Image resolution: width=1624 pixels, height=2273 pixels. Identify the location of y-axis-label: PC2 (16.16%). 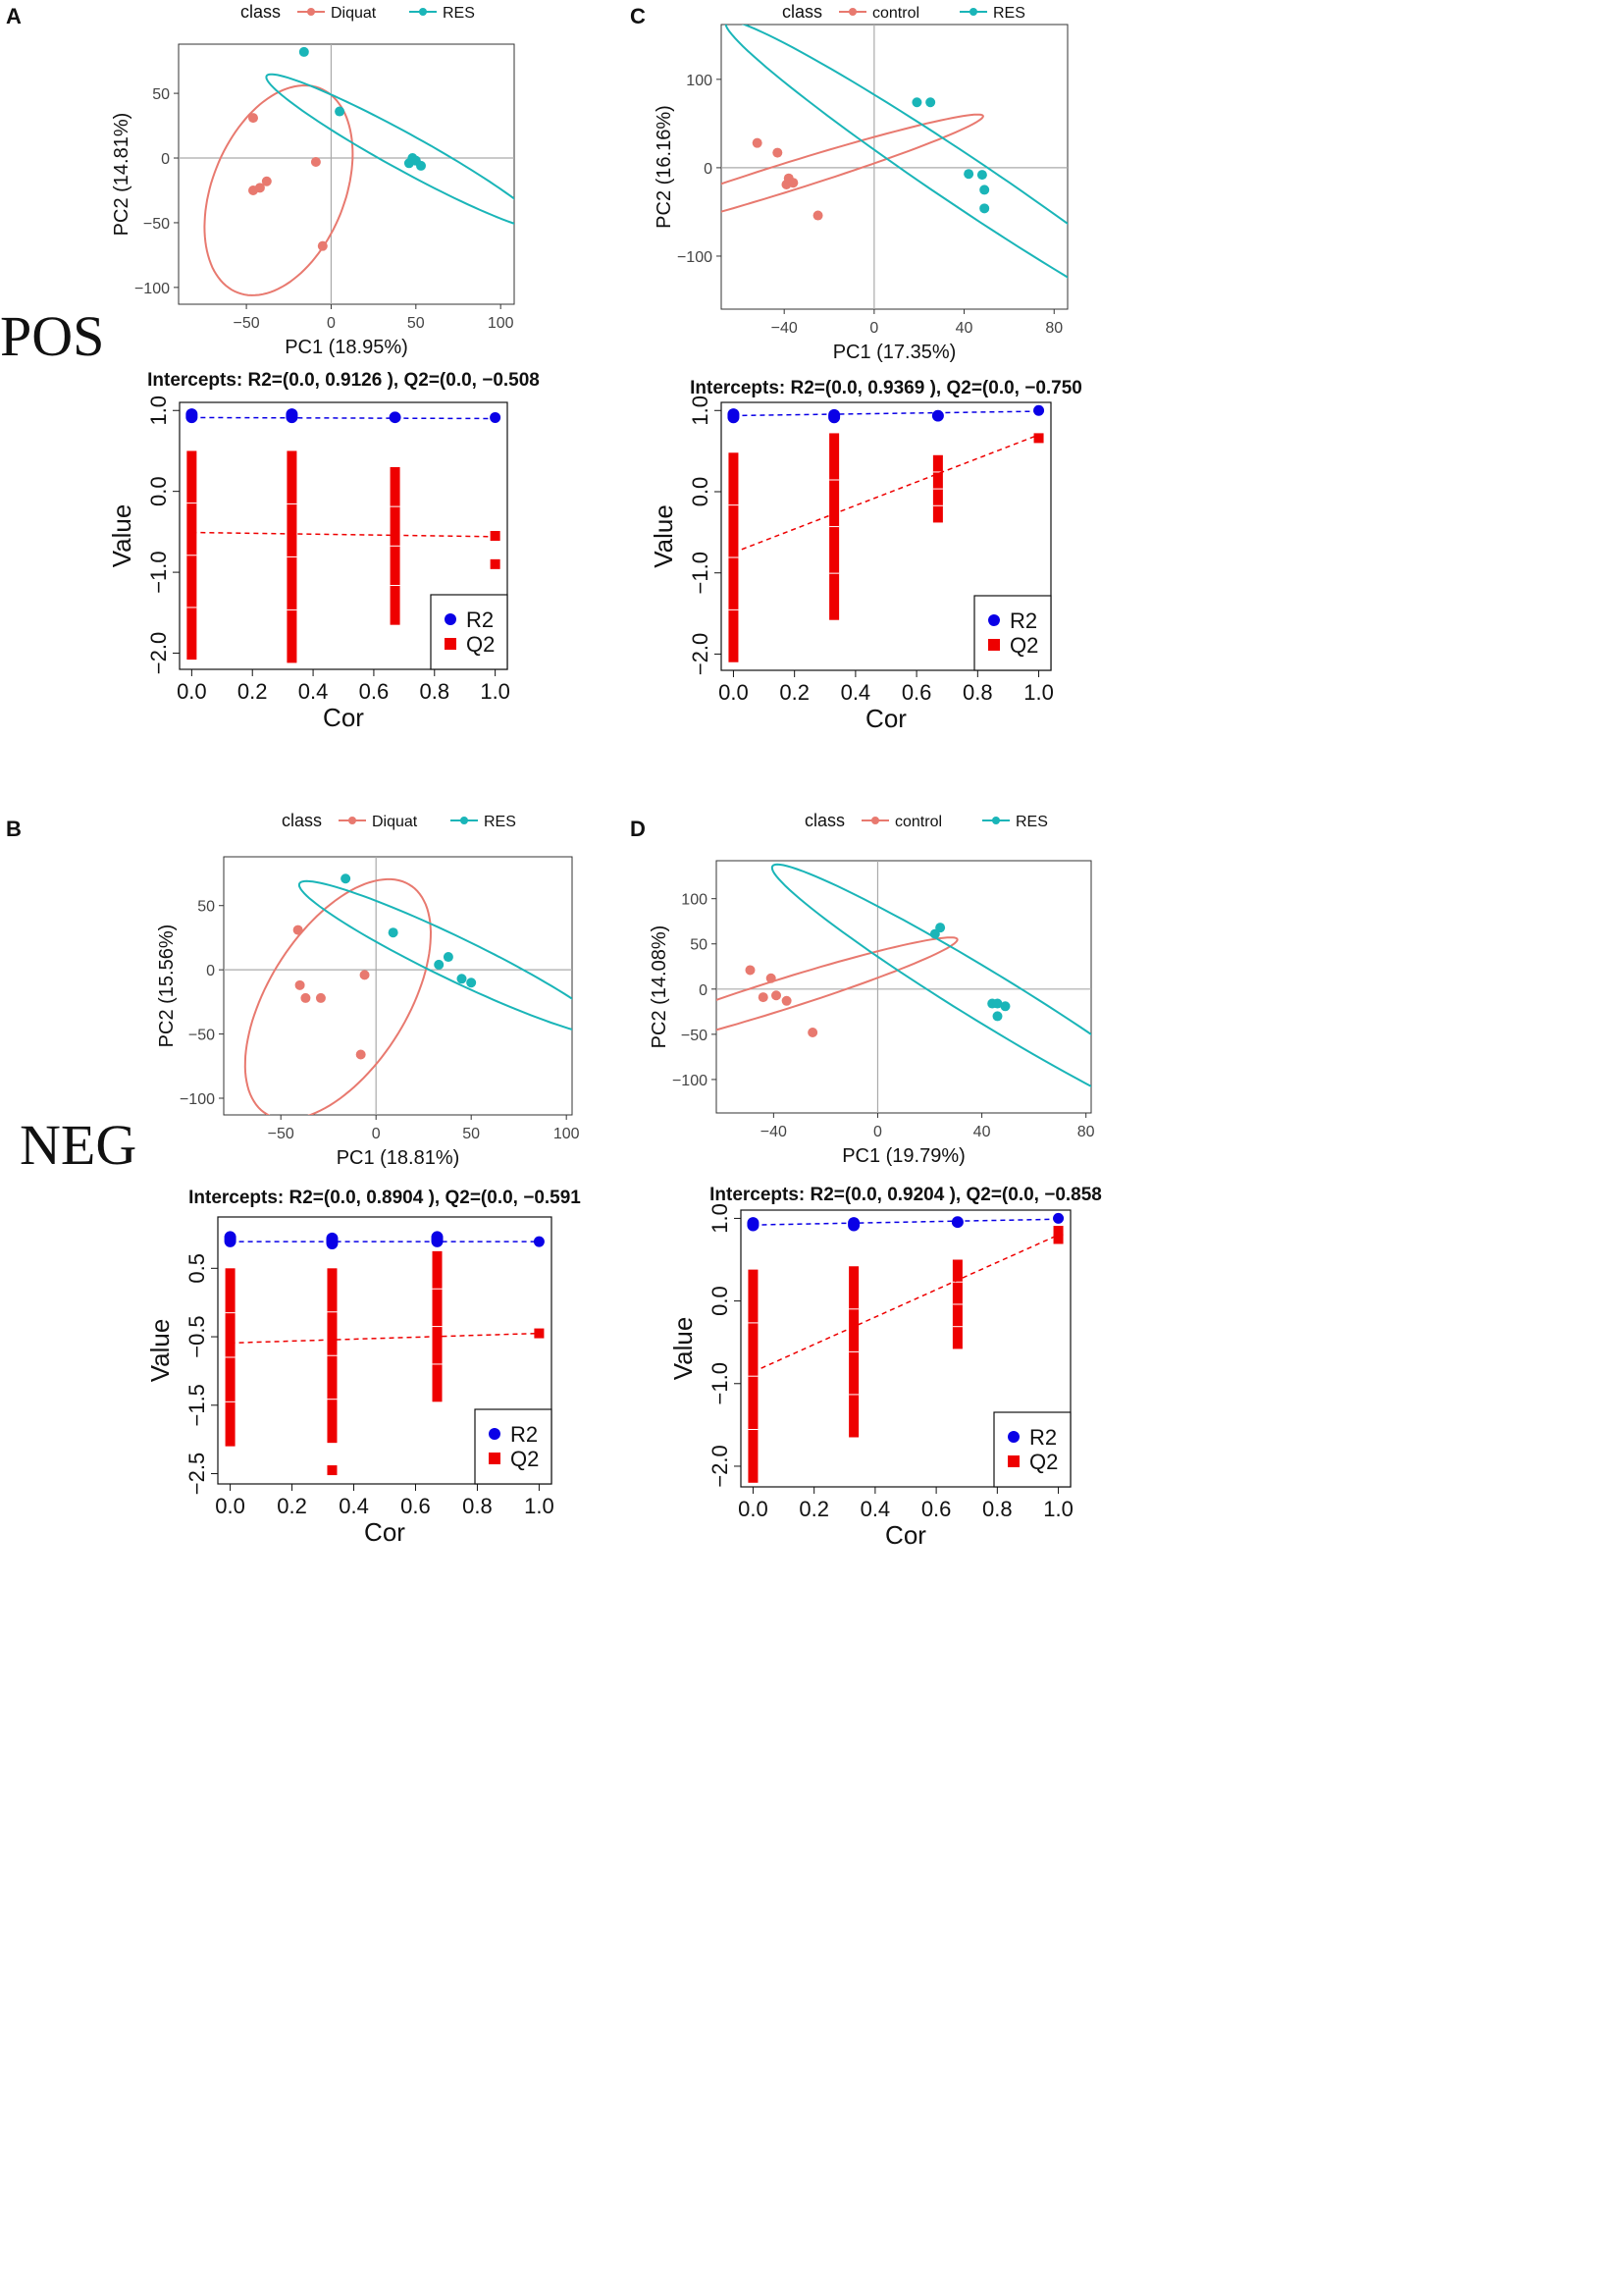
(664, 167).